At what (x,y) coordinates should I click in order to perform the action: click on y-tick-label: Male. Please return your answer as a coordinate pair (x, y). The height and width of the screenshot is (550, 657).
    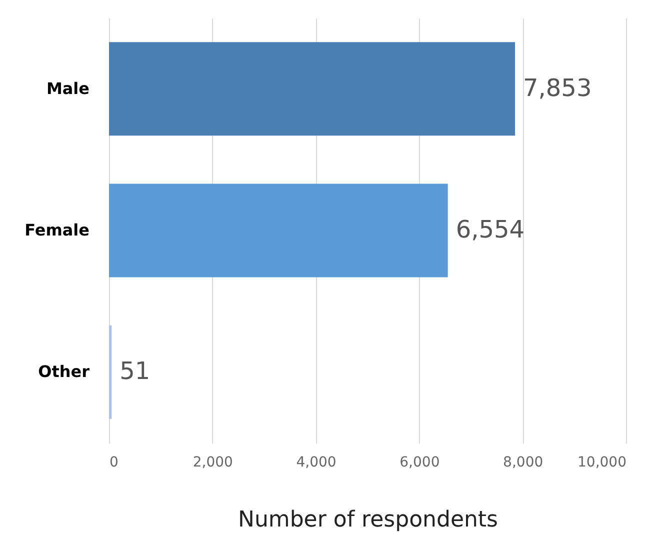
    Looking at the image, I should click on (68, 88).